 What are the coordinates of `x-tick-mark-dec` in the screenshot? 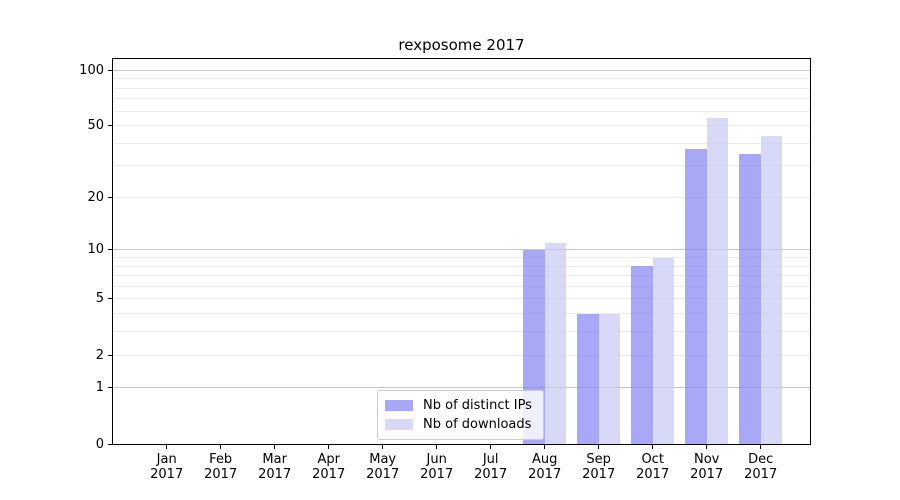 It's located at (761, 447).